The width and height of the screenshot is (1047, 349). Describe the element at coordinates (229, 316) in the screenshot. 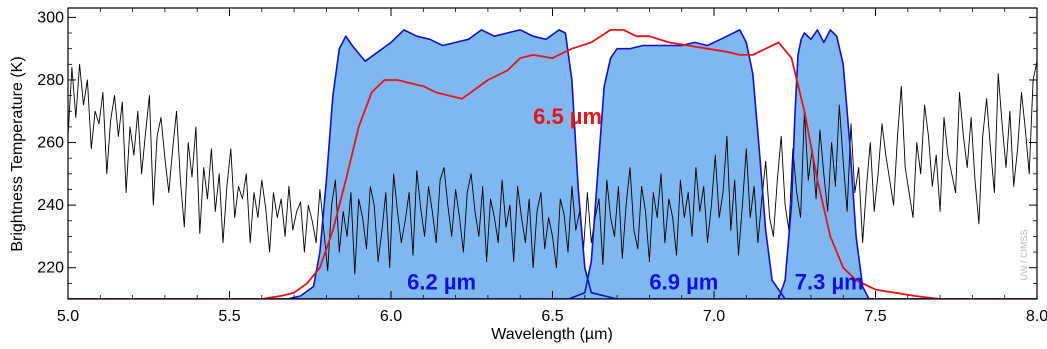

I see `x-tick-label: 5.5` at that location.